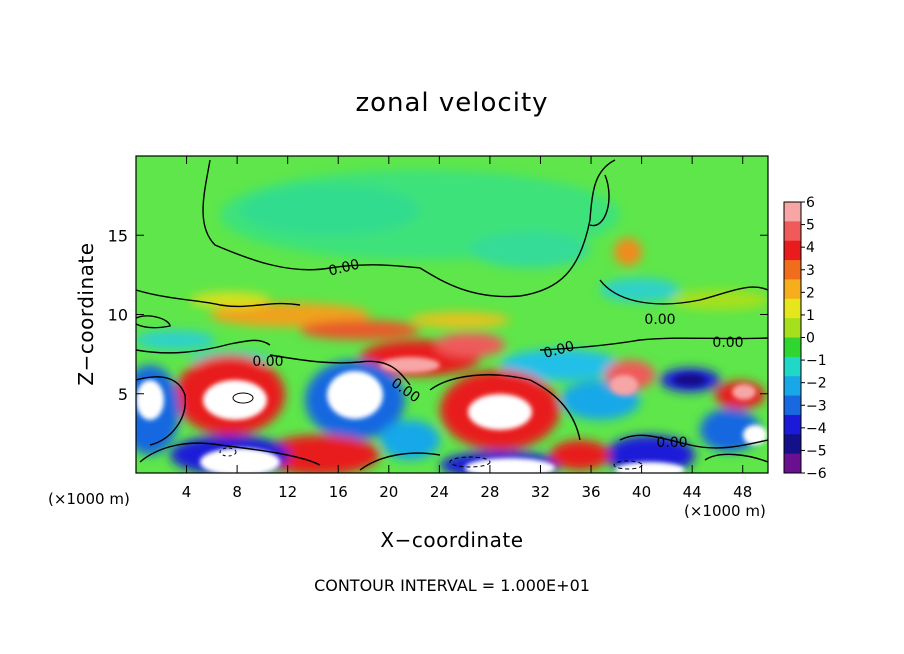 The image size is (904, 654). I want to click on colorbar-label: −4, so click(816, 429).